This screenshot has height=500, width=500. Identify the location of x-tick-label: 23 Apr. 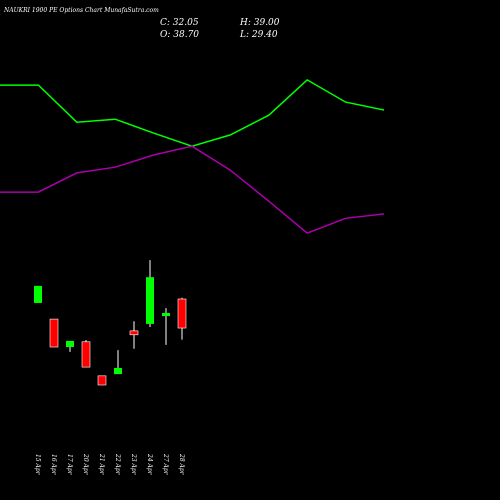
(133, 464).